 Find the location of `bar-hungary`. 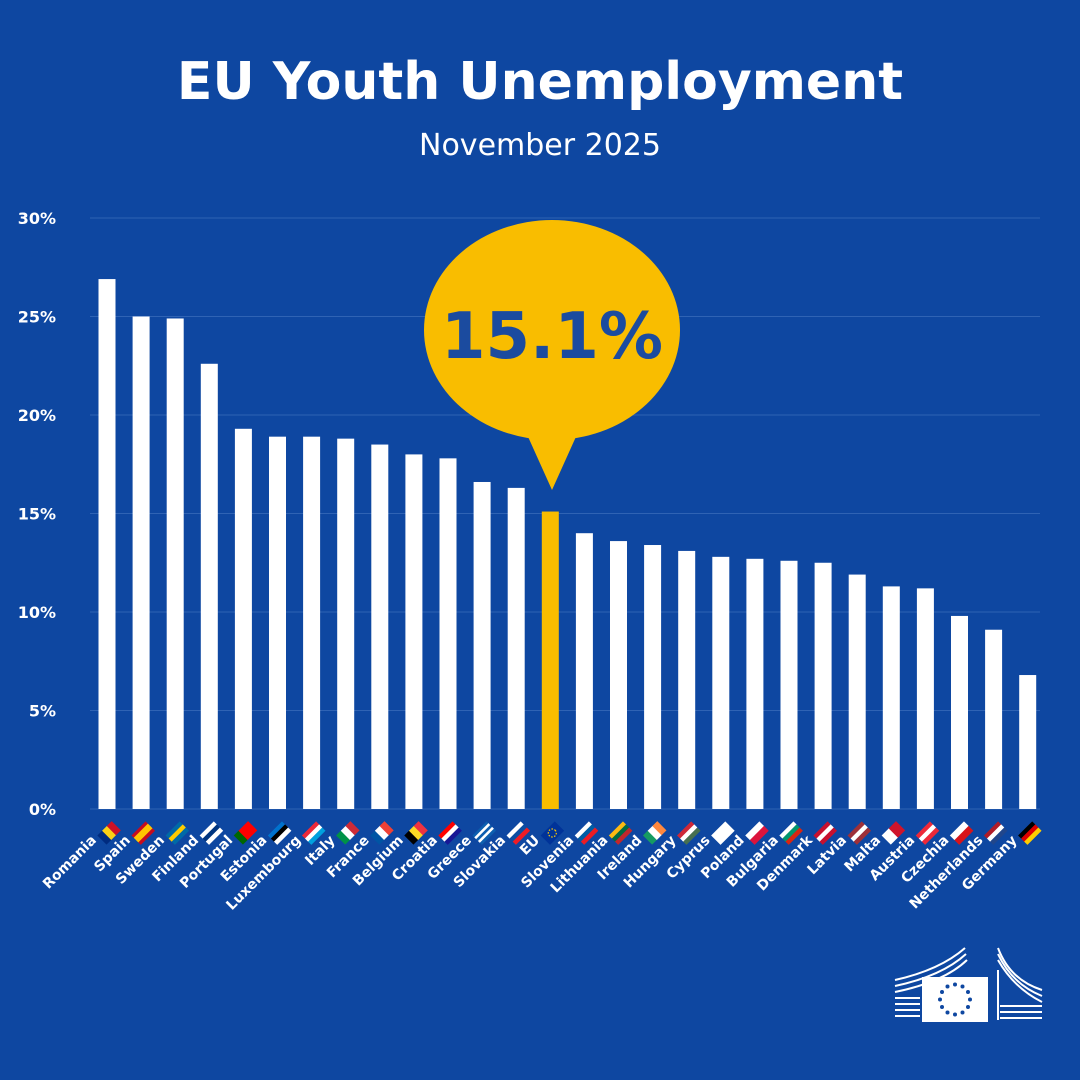

bar-hungary is located at coordinates (687, 679).